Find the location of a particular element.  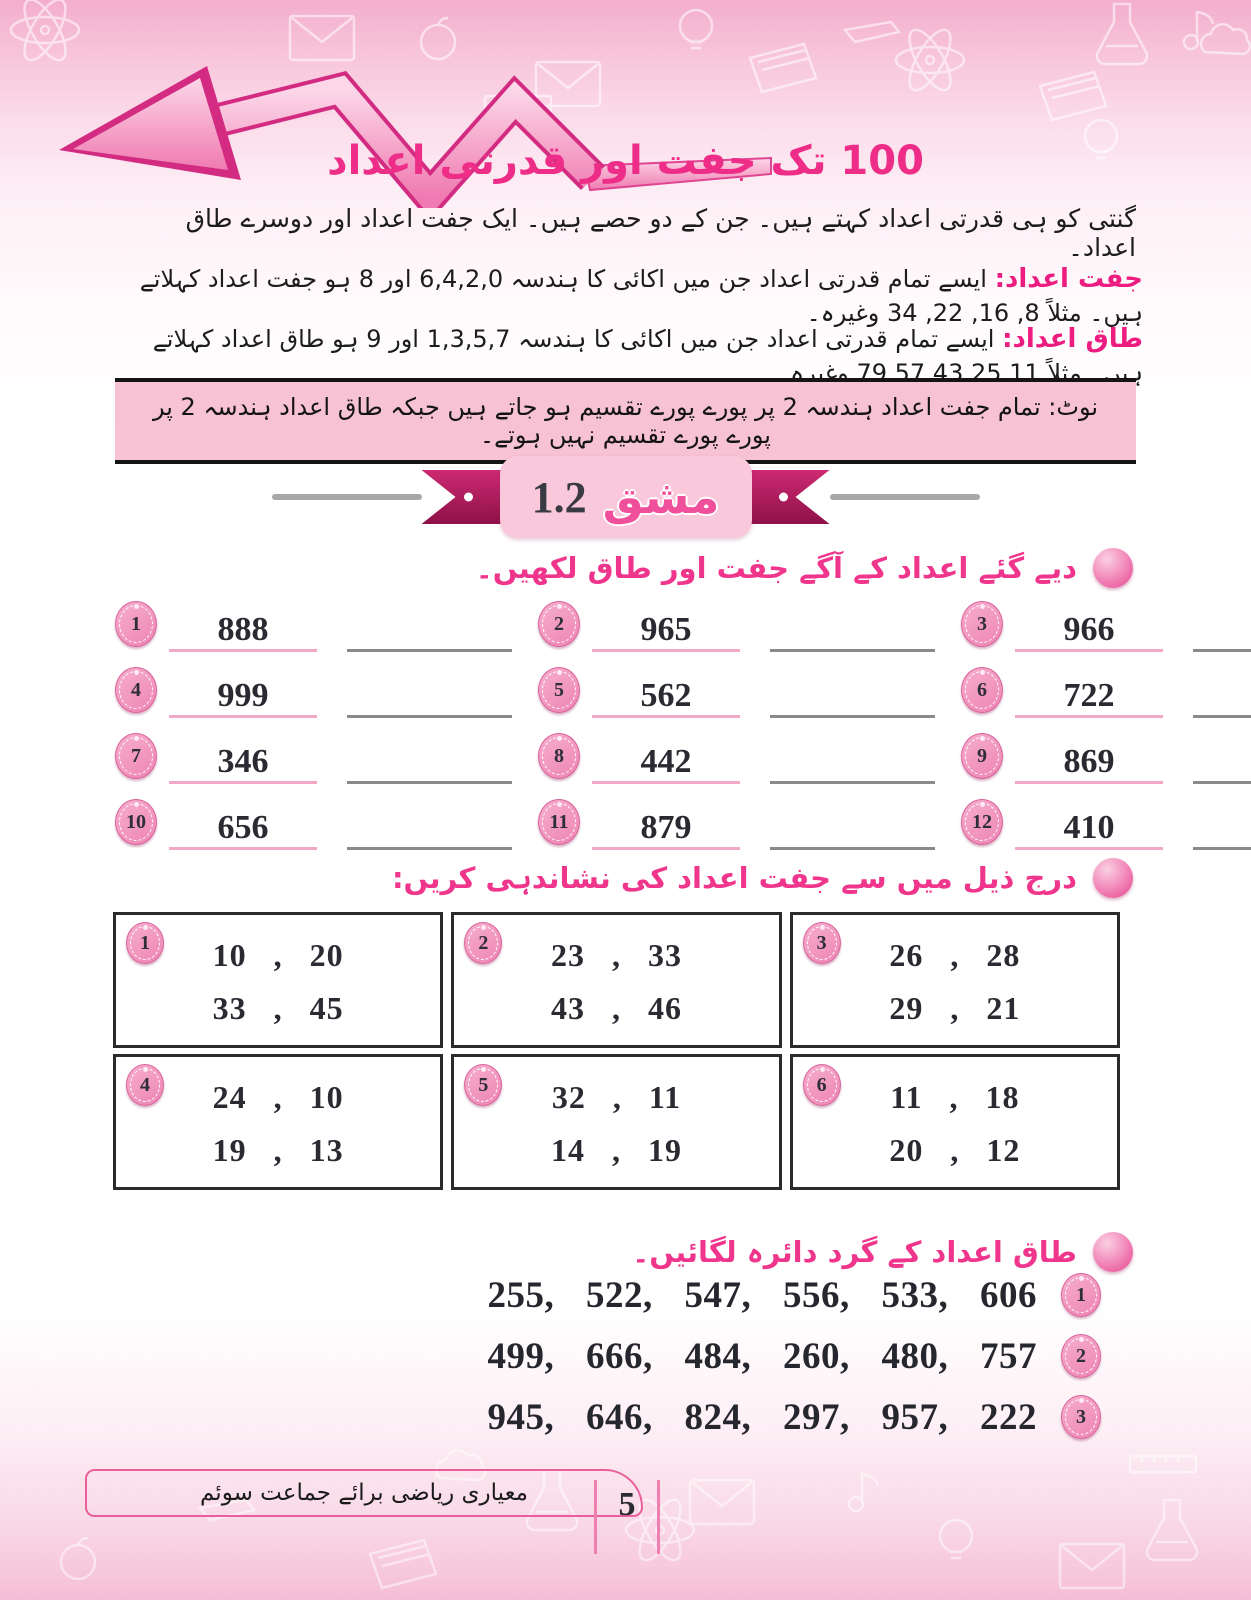

instruction-ex1: دیے گئے اعداد کے آگے جفت اور طاق لکھیں۔ is located at coordinates (804, 568).